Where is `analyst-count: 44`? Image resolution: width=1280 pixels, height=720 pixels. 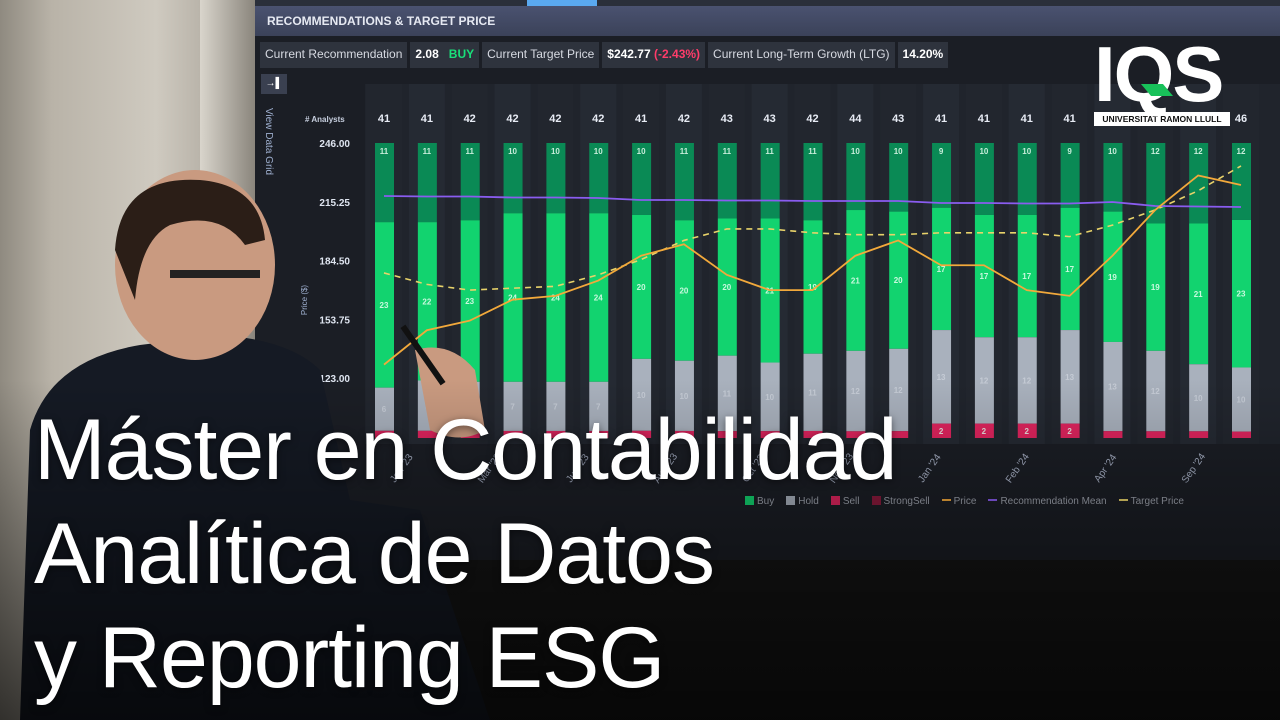
analyst-count: 44 is located at coordinates (855, 119).